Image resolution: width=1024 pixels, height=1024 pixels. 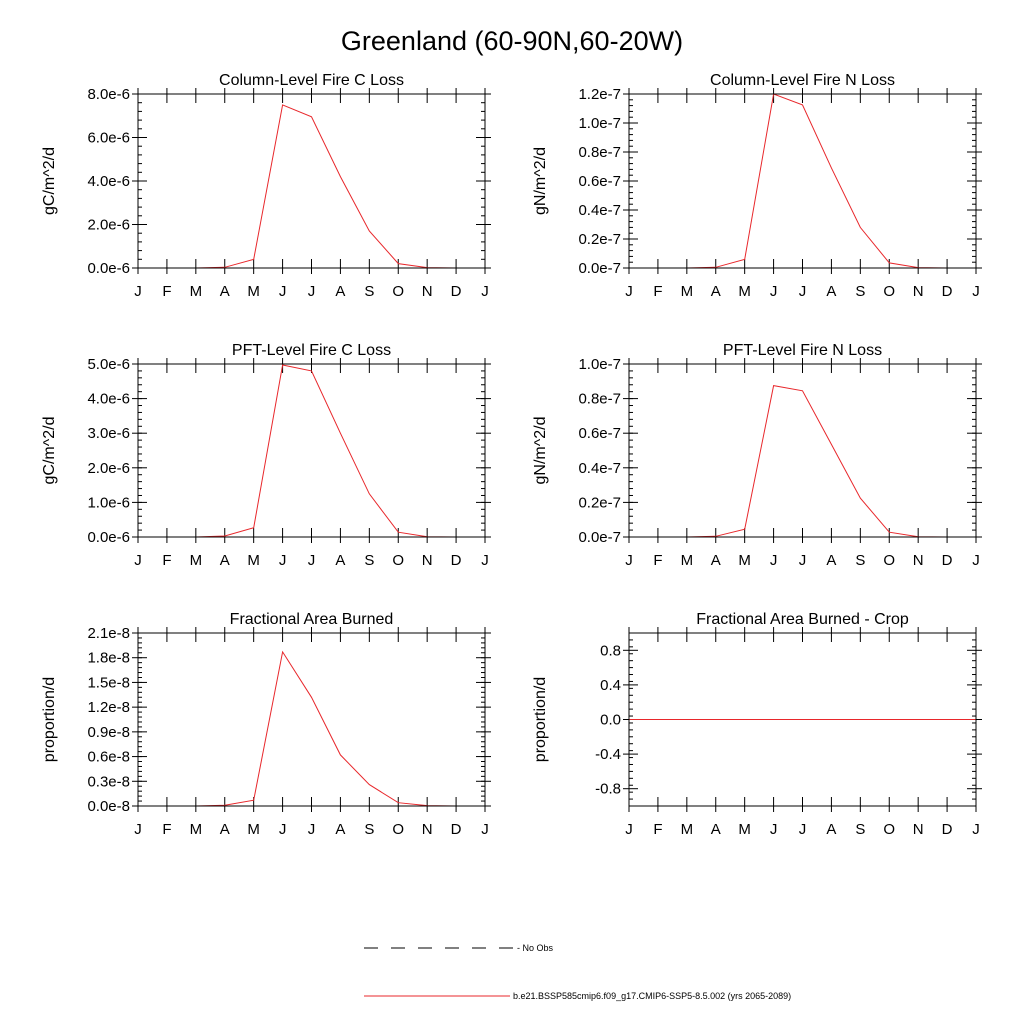 I want to click on y-tick-label: 0.8e-7, so click(x=599, y=399).